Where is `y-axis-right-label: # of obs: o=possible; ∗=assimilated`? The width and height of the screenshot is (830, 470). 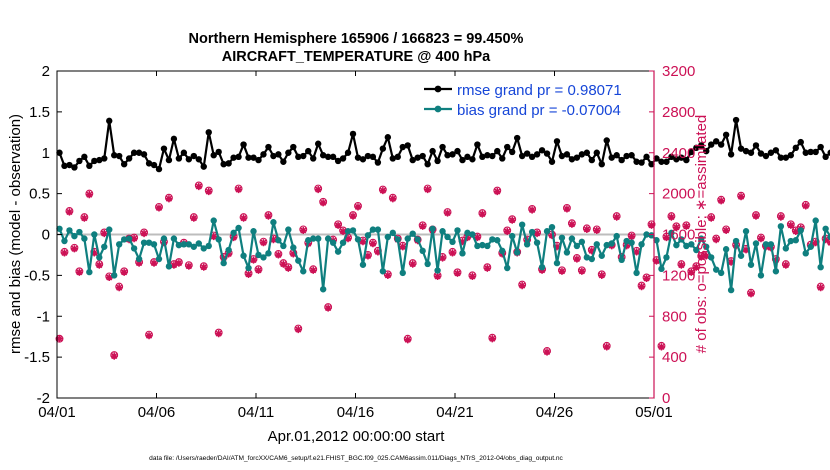 y-axis-right-label: # of obs: o=possible; ∗=assimilated is located at coordinates (701, 234).